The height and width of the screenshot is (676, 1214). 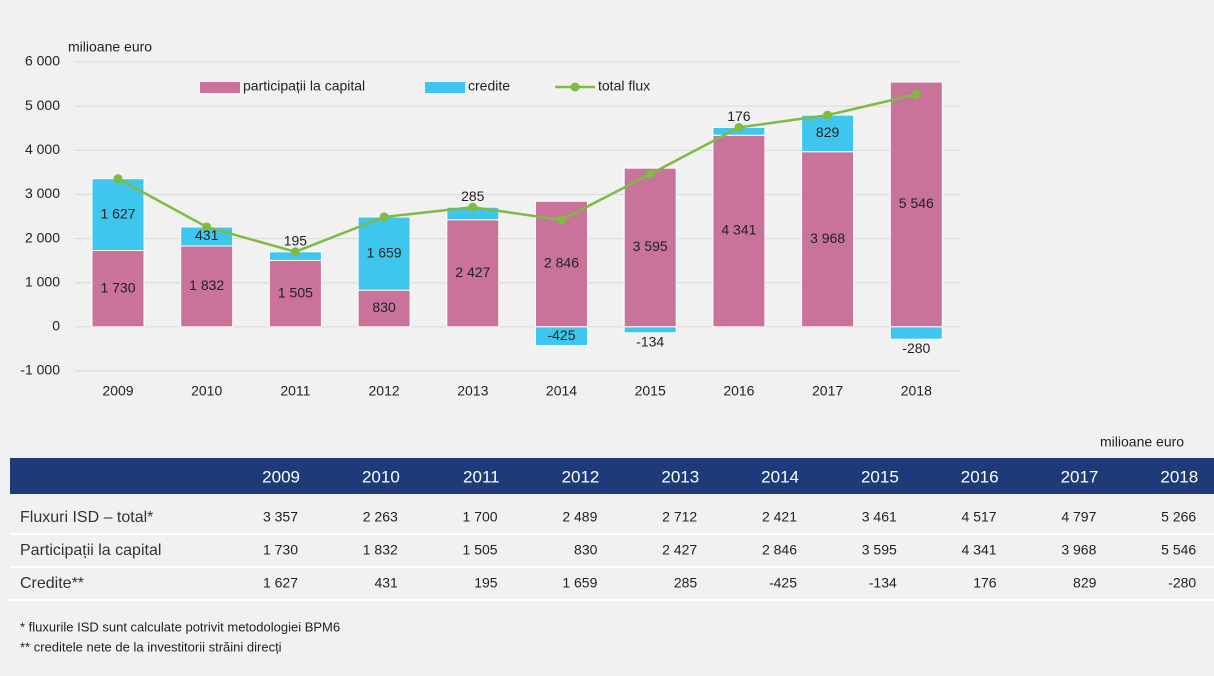 What do you see at coordinates (561, 263) in the screenshot?
I see `data-label: 2 846` at bounding box center [561, 263].